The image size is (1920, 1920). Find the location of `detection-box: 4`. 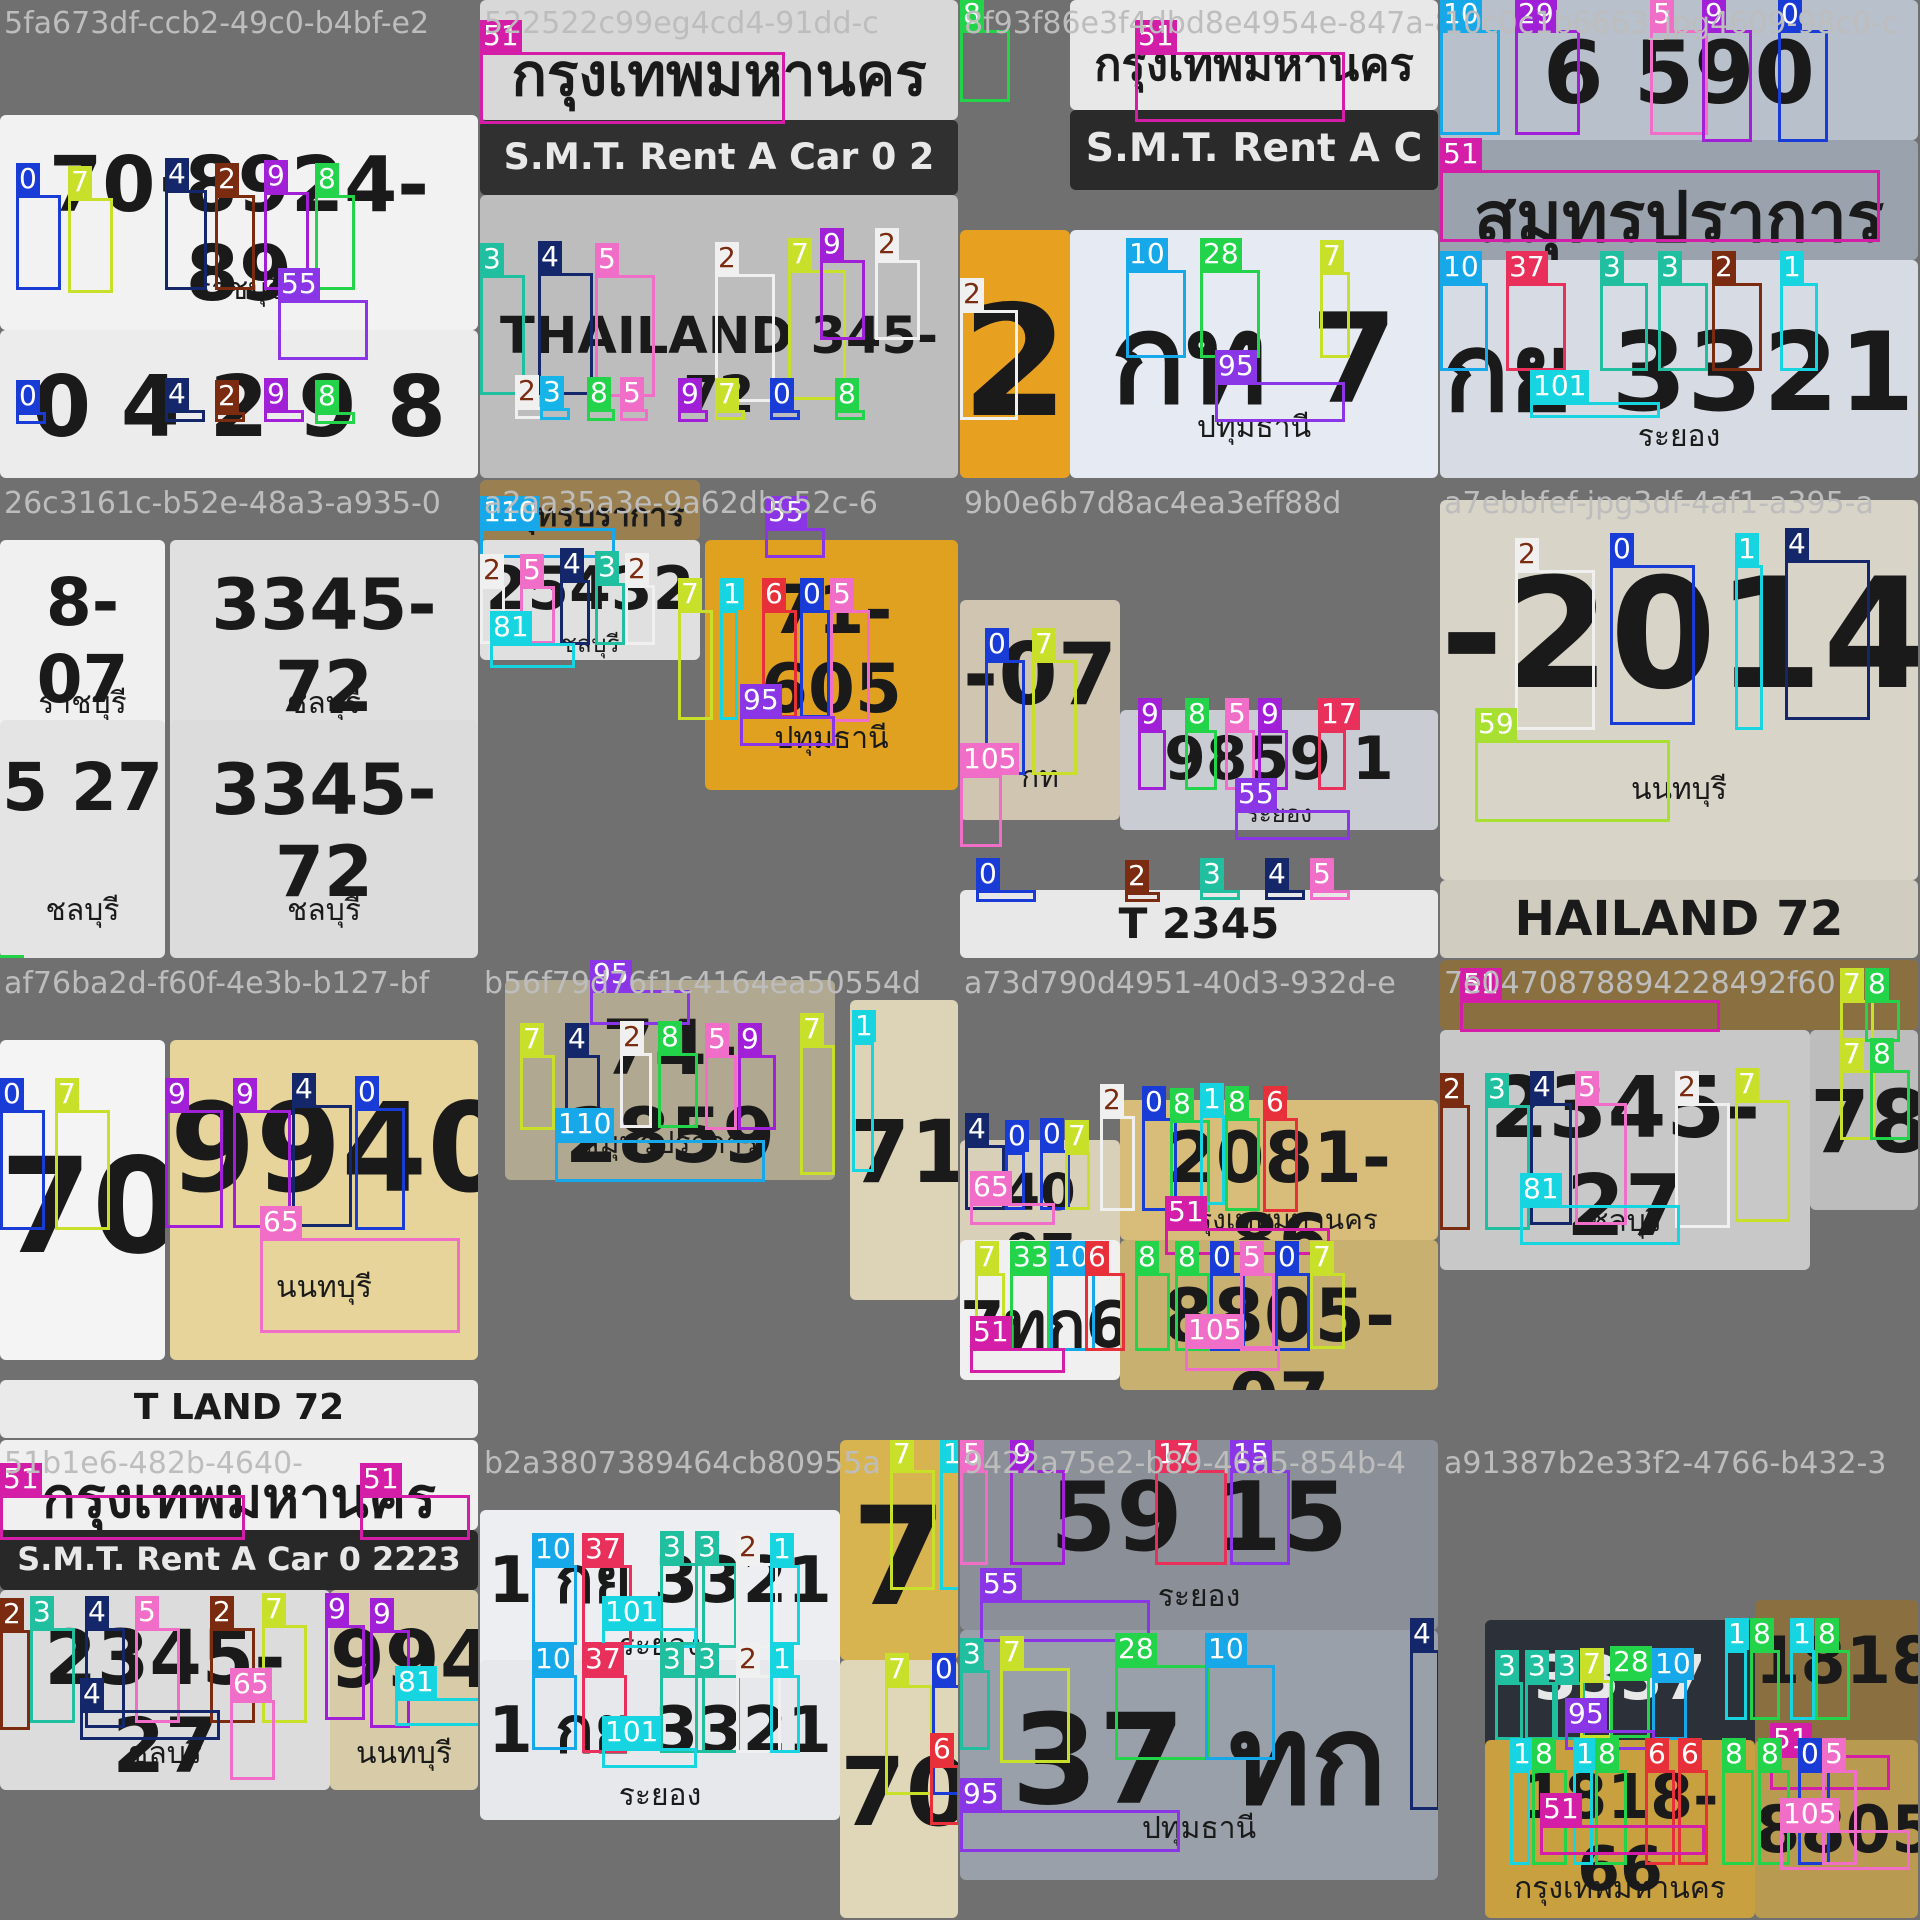

detection-box: 4 is located at coordinates (150, 1709).